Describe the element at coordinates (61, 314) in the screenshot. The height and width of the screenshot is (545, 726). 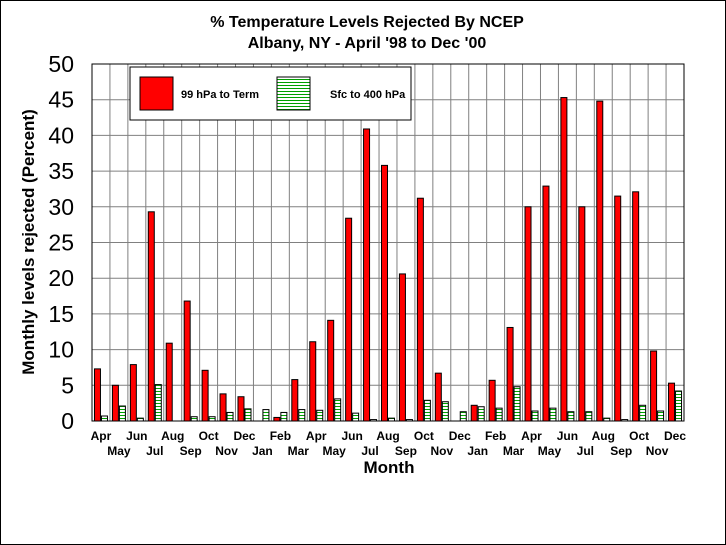
I see `y-tick-label: 15` at that location.